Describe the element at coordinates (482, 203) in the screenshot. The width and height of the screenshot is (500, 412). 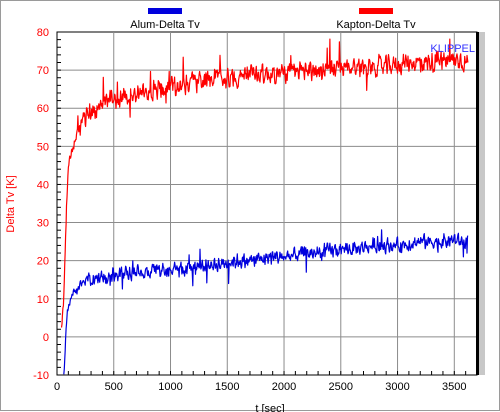
I see `right-scroll-strip` at that location.